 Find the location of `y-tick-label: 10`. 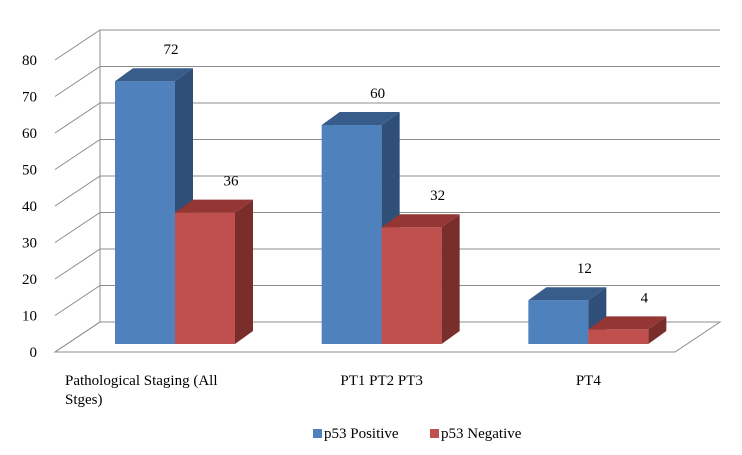

y-tick-label: 10 is located at coordinates (29, 317).